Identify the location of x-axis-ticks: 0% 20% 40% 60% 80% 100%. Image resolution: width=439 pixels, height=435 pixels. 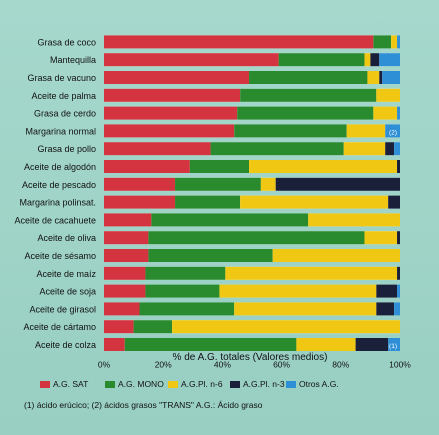
(254, 364).